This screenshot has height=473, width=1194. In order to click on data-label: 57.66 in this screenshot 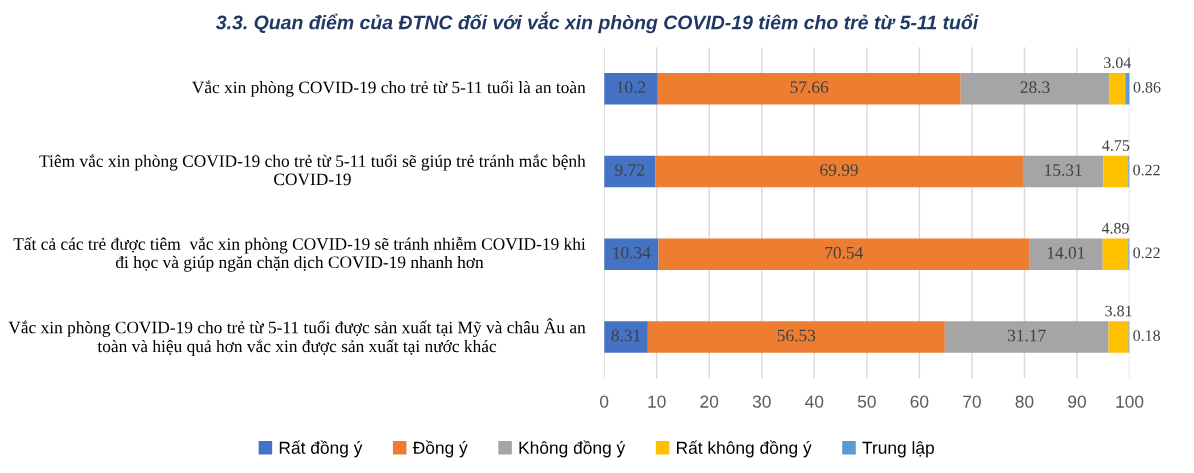, I will do `click(809, 87)`.